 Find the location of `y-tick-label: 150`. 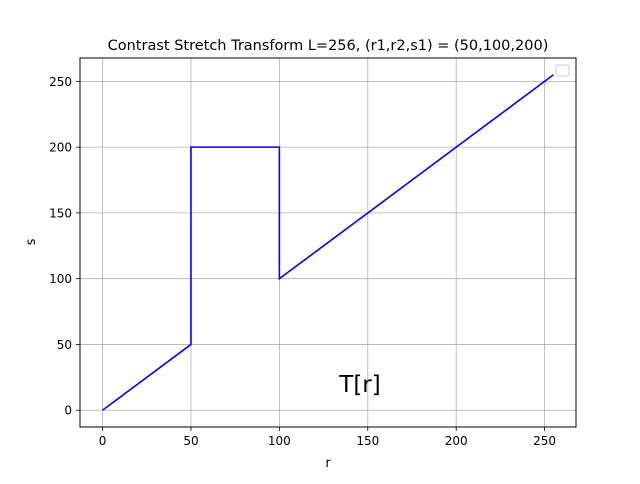

y-tick-label: 150 is located at coordinates (60, 213).